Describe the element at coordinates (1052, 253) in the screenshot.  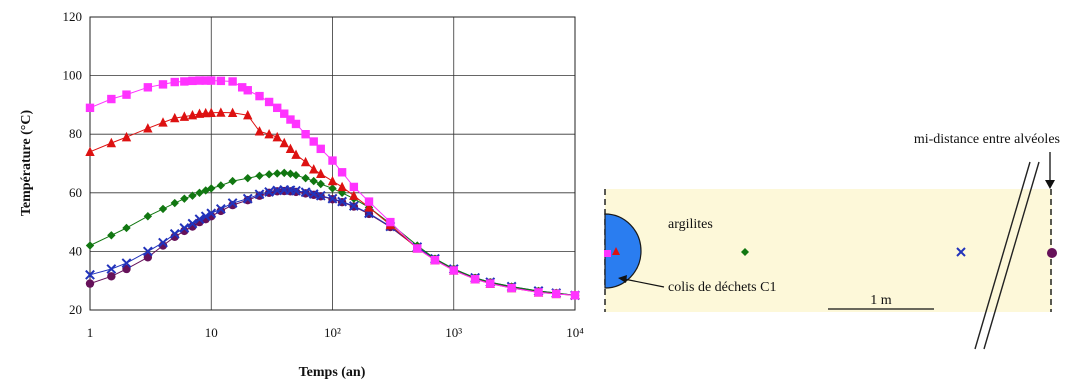
I see `sensor-circle-marker` at that location.